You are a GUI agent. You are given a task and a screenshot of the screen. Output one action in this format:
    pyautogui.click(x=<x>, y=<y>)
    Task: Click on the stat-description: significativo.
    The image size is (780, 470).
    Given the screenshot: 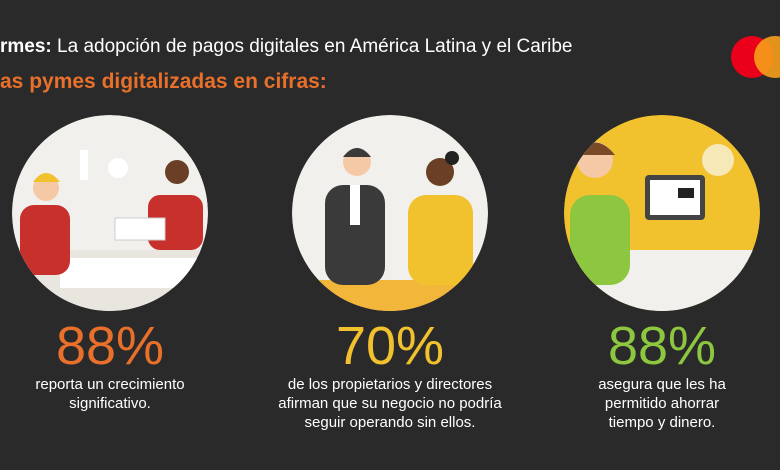 What is the action you would take?
    pyautogui.click(x=110, y=403)
    